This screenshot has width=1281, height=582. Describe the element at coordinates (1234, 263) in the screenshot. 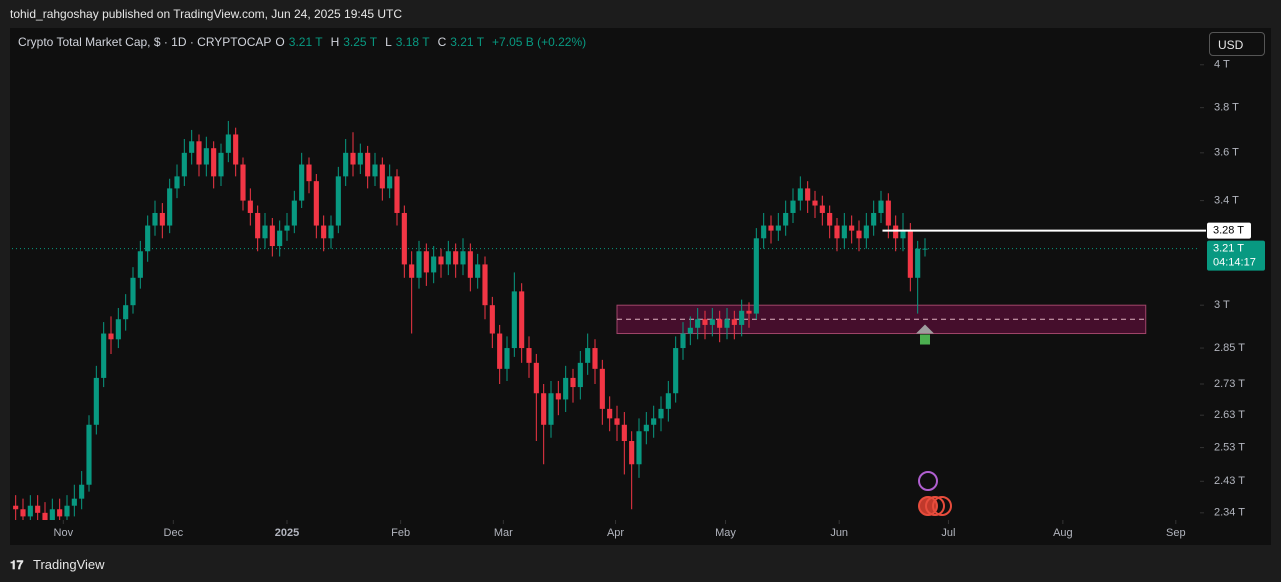

I see `countdown: 04:14:17` at that location.